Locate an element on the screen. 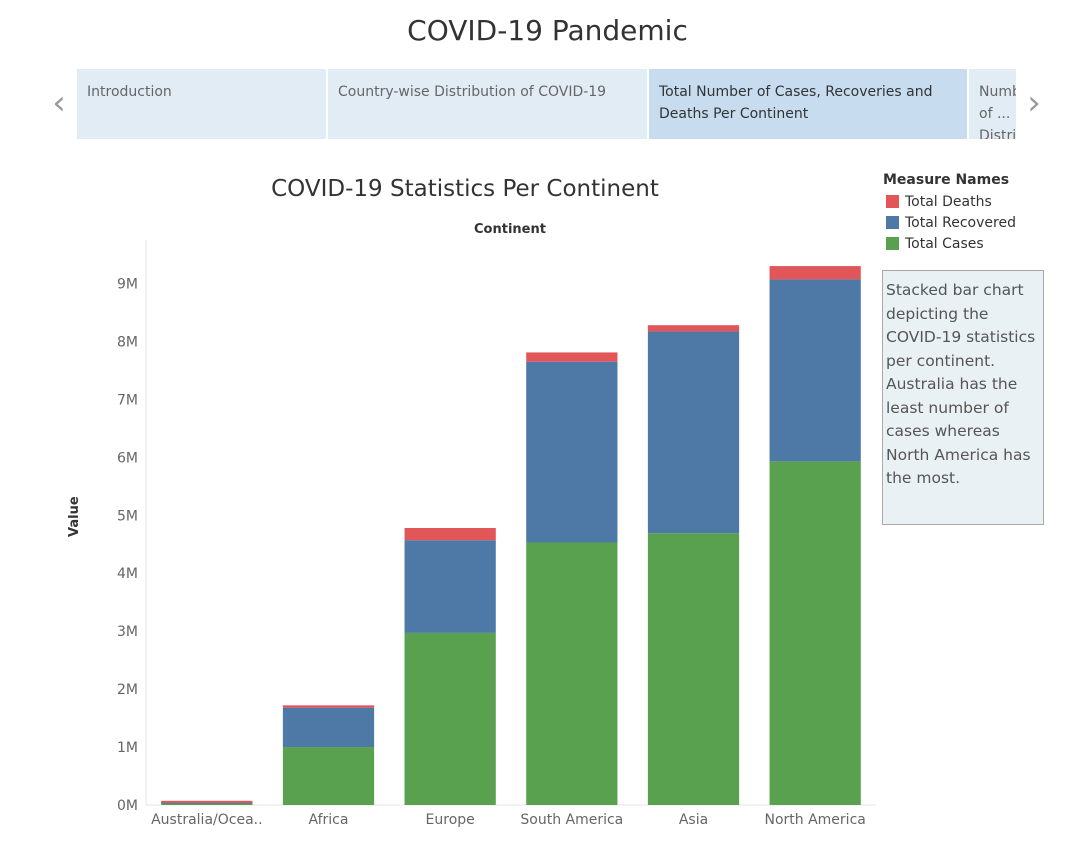 This screenshot has height=867, width=1070. legend-label-recovered: Total Recovered is located at coordinates (960, 222).